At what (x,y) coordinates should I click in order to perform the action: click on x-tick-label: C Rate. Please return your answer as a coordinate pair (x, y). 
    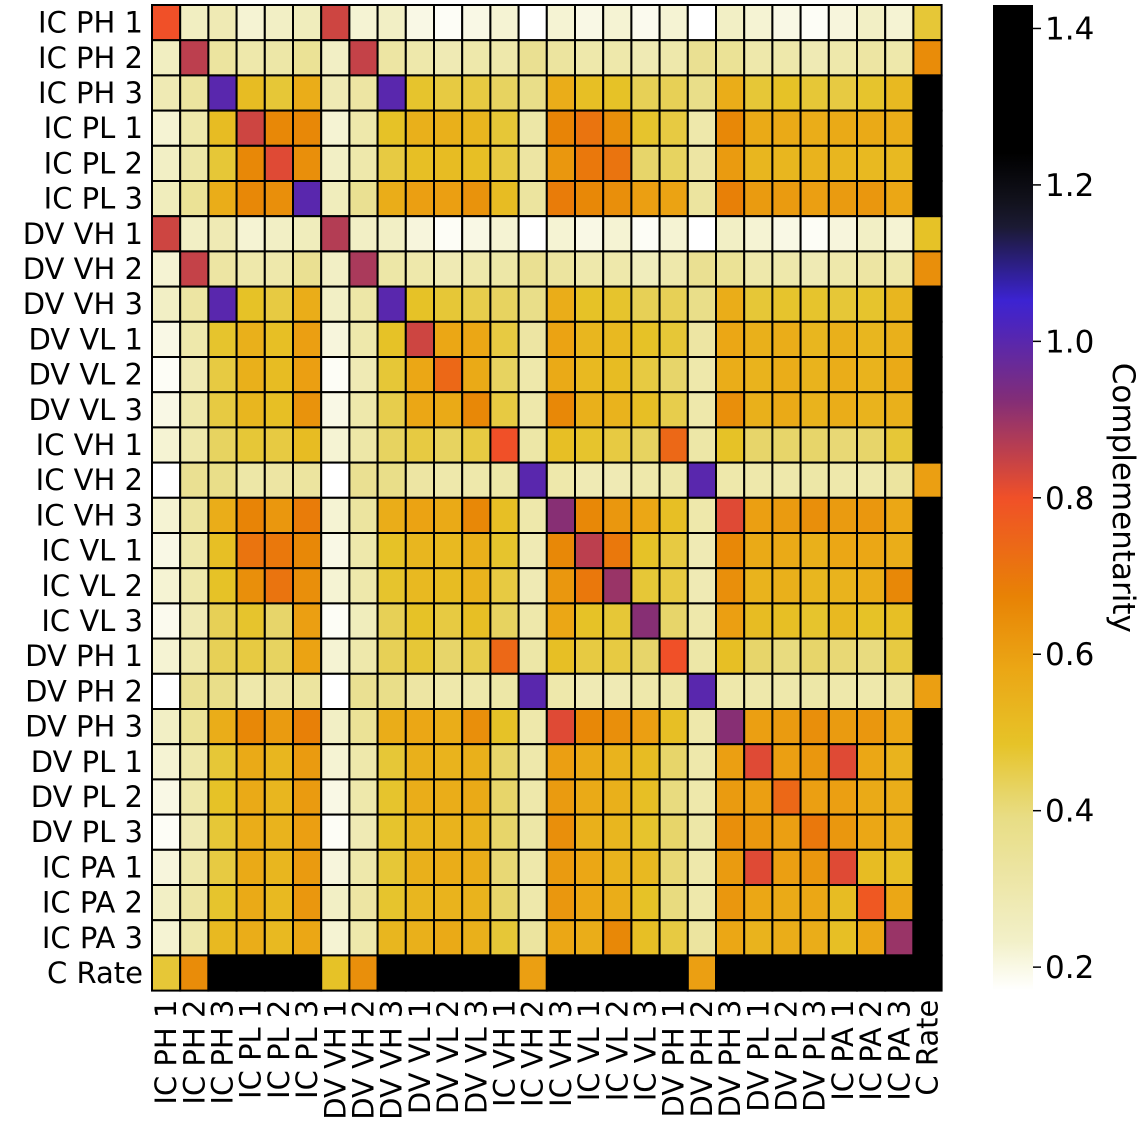
    Looking at the image, I should click on (928, 1048).